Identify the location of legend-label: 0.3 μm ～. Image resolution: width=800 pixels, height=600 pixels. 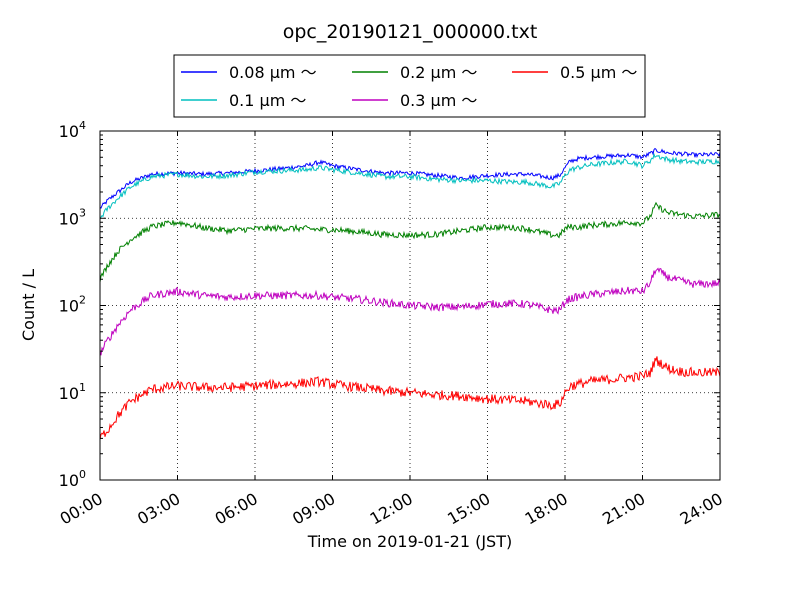
(438, 100).